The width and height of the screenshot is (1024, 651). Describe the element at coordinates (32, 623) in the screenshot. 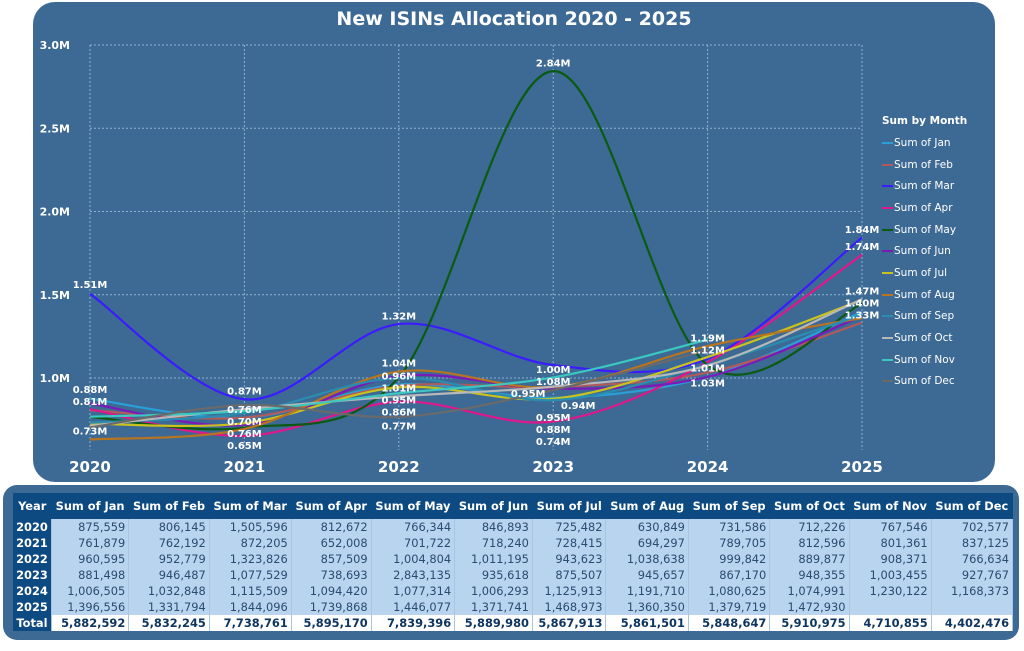

I see `row-header: Total` at that location.